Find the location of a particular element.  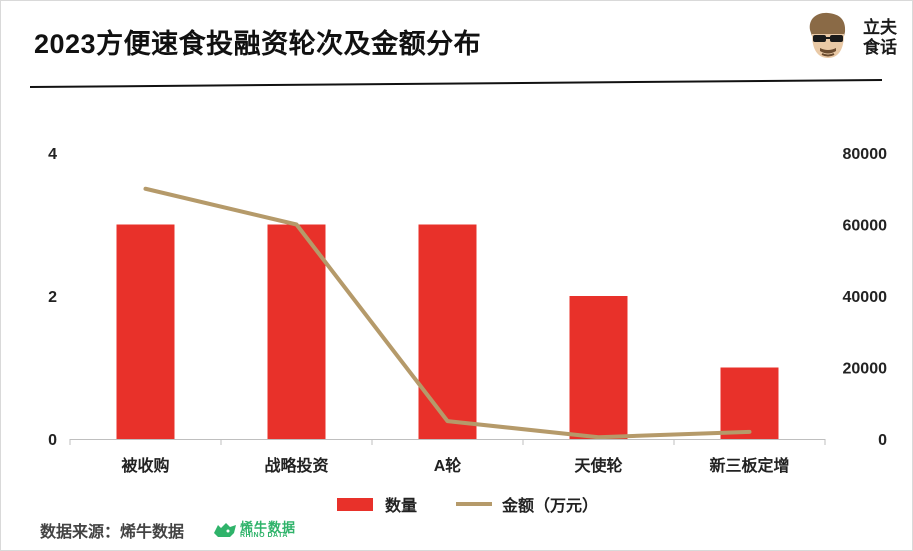

y-right-tick-4: 80000 is located at coordinates (865, 154).